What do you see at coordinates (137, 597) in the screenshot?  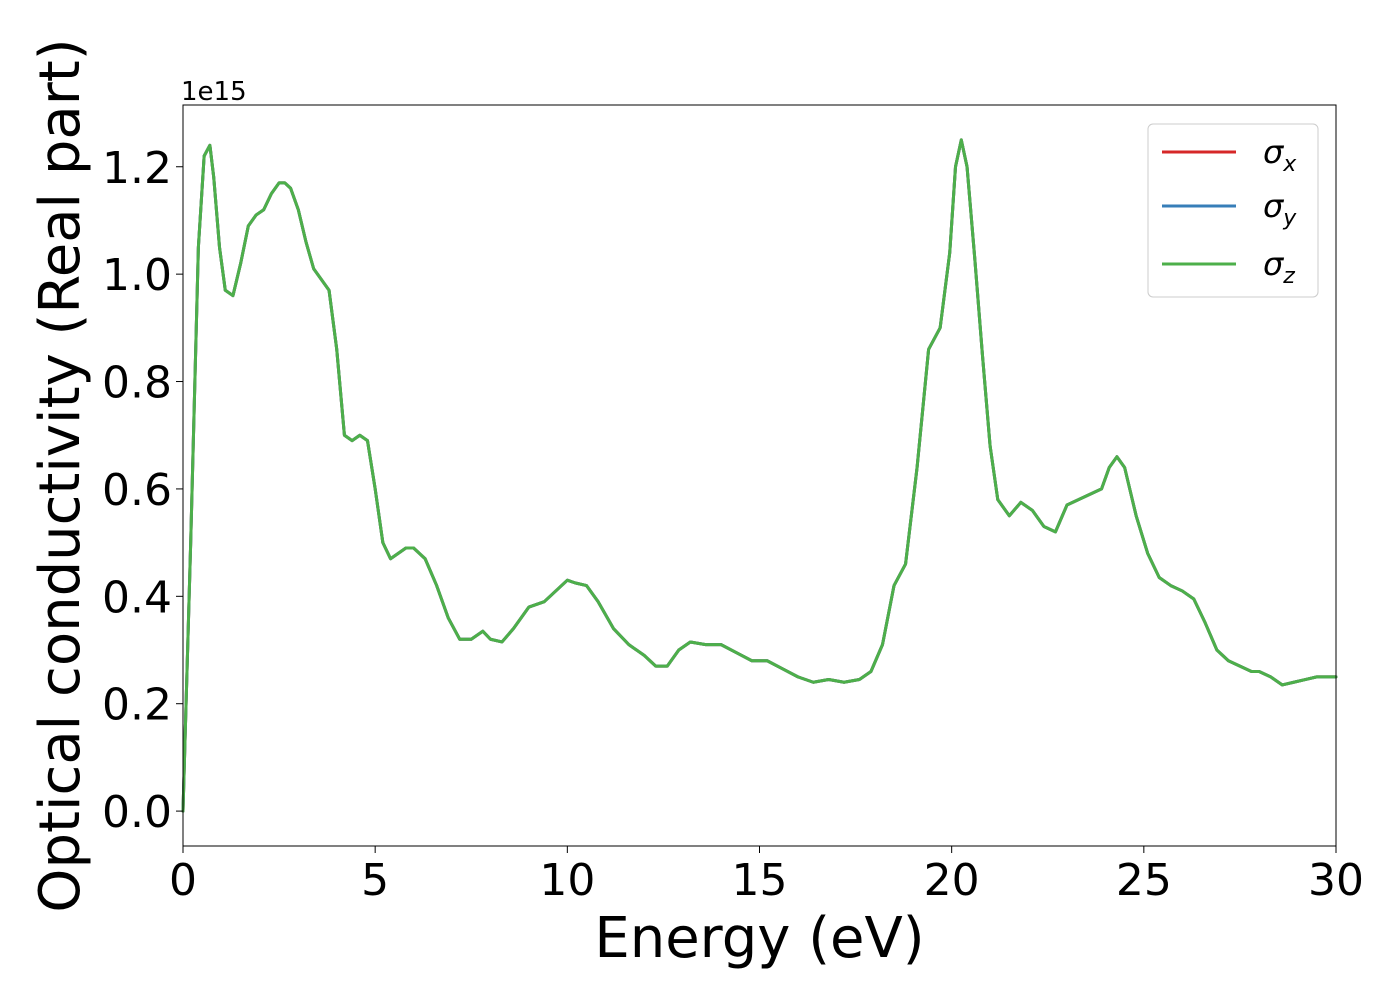 I see `y-tick-label: 0.4` at bounding box center [137, 597].